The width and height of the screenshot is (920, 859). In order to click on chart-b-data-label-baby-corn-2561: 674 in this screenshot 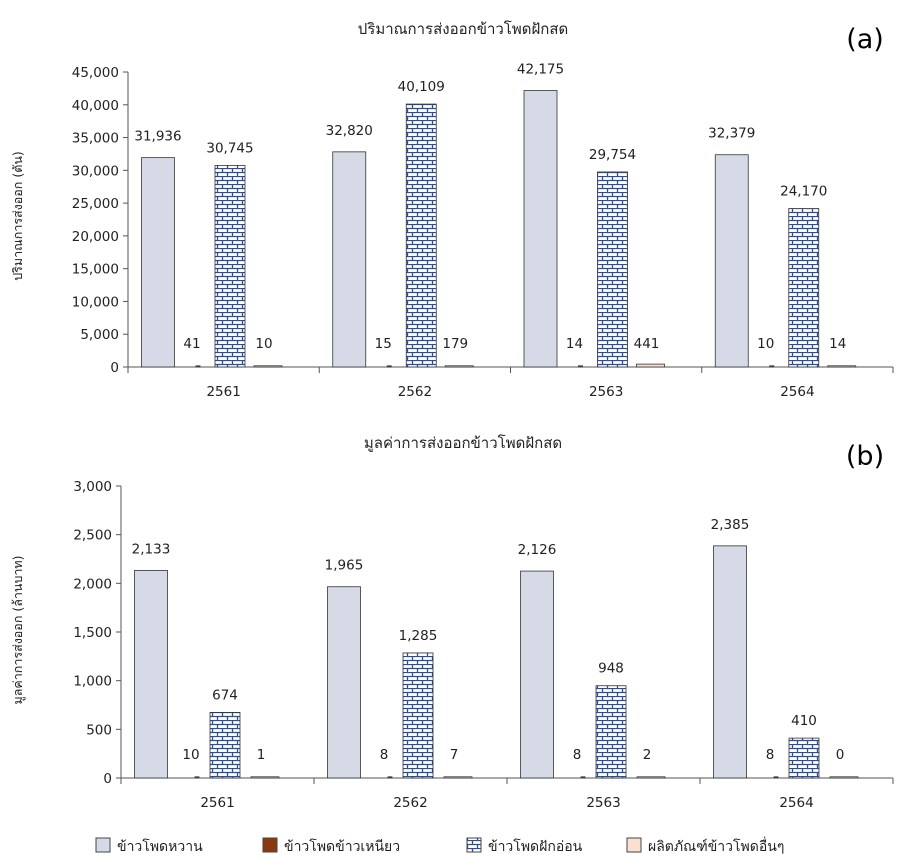, I will do `click(225, 695)`.